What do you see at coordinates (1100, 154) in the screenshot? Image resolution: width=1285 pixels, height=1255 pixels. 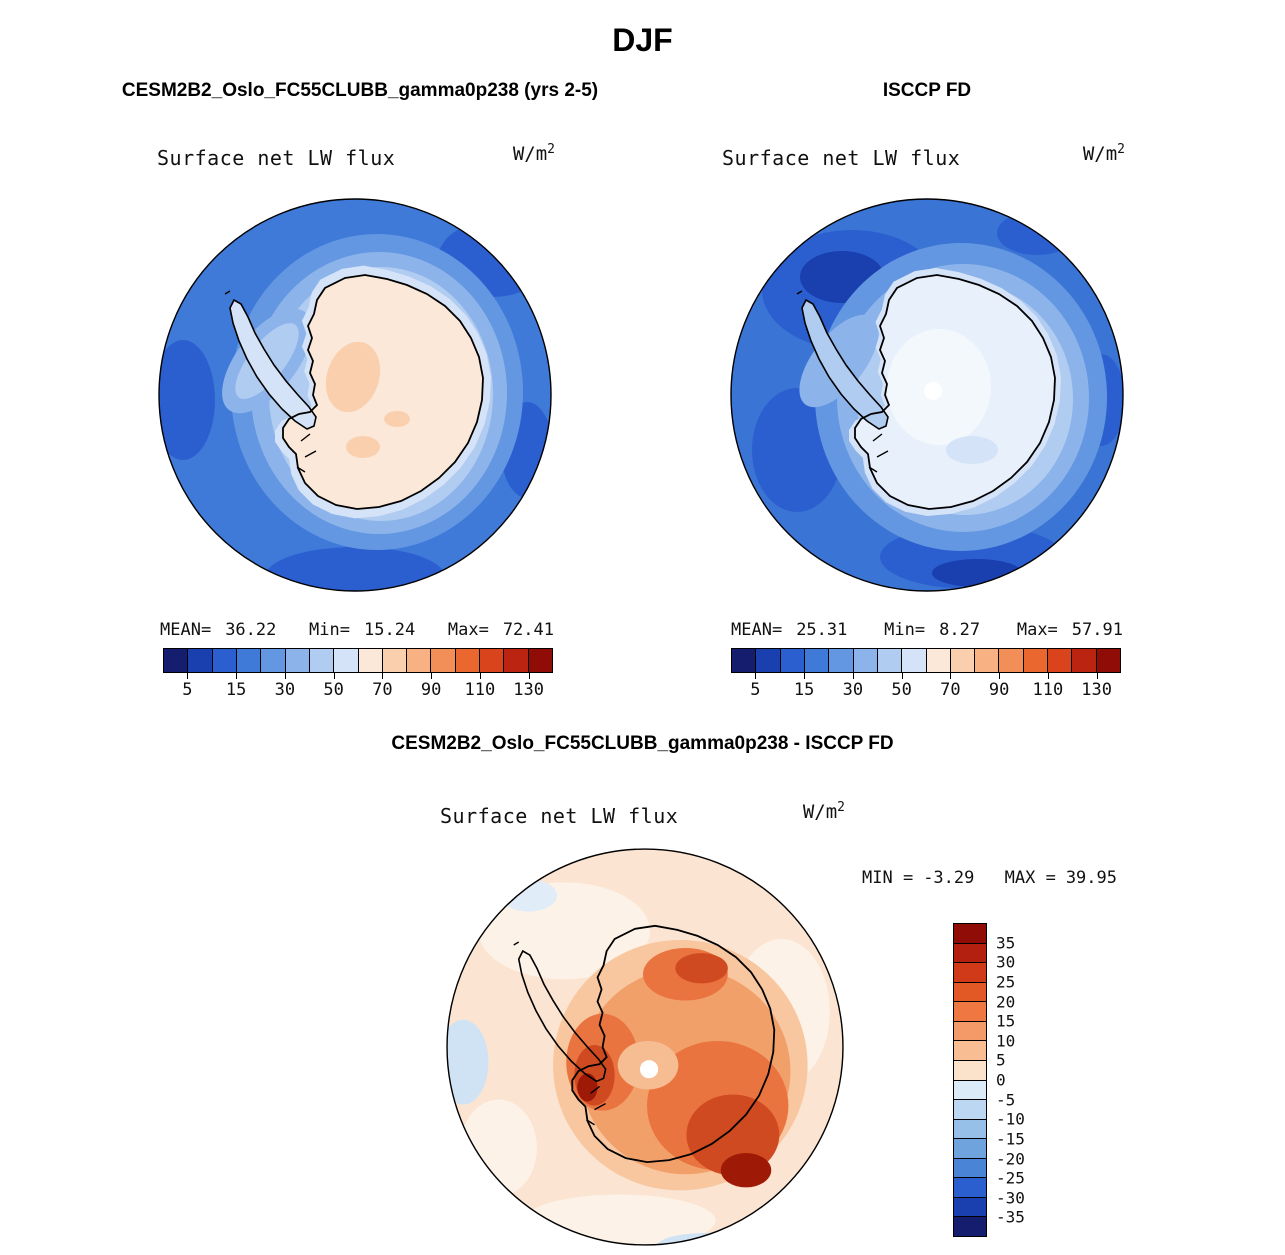 I see `obs-units-base: W/m` at bounding box center [1100, 154].